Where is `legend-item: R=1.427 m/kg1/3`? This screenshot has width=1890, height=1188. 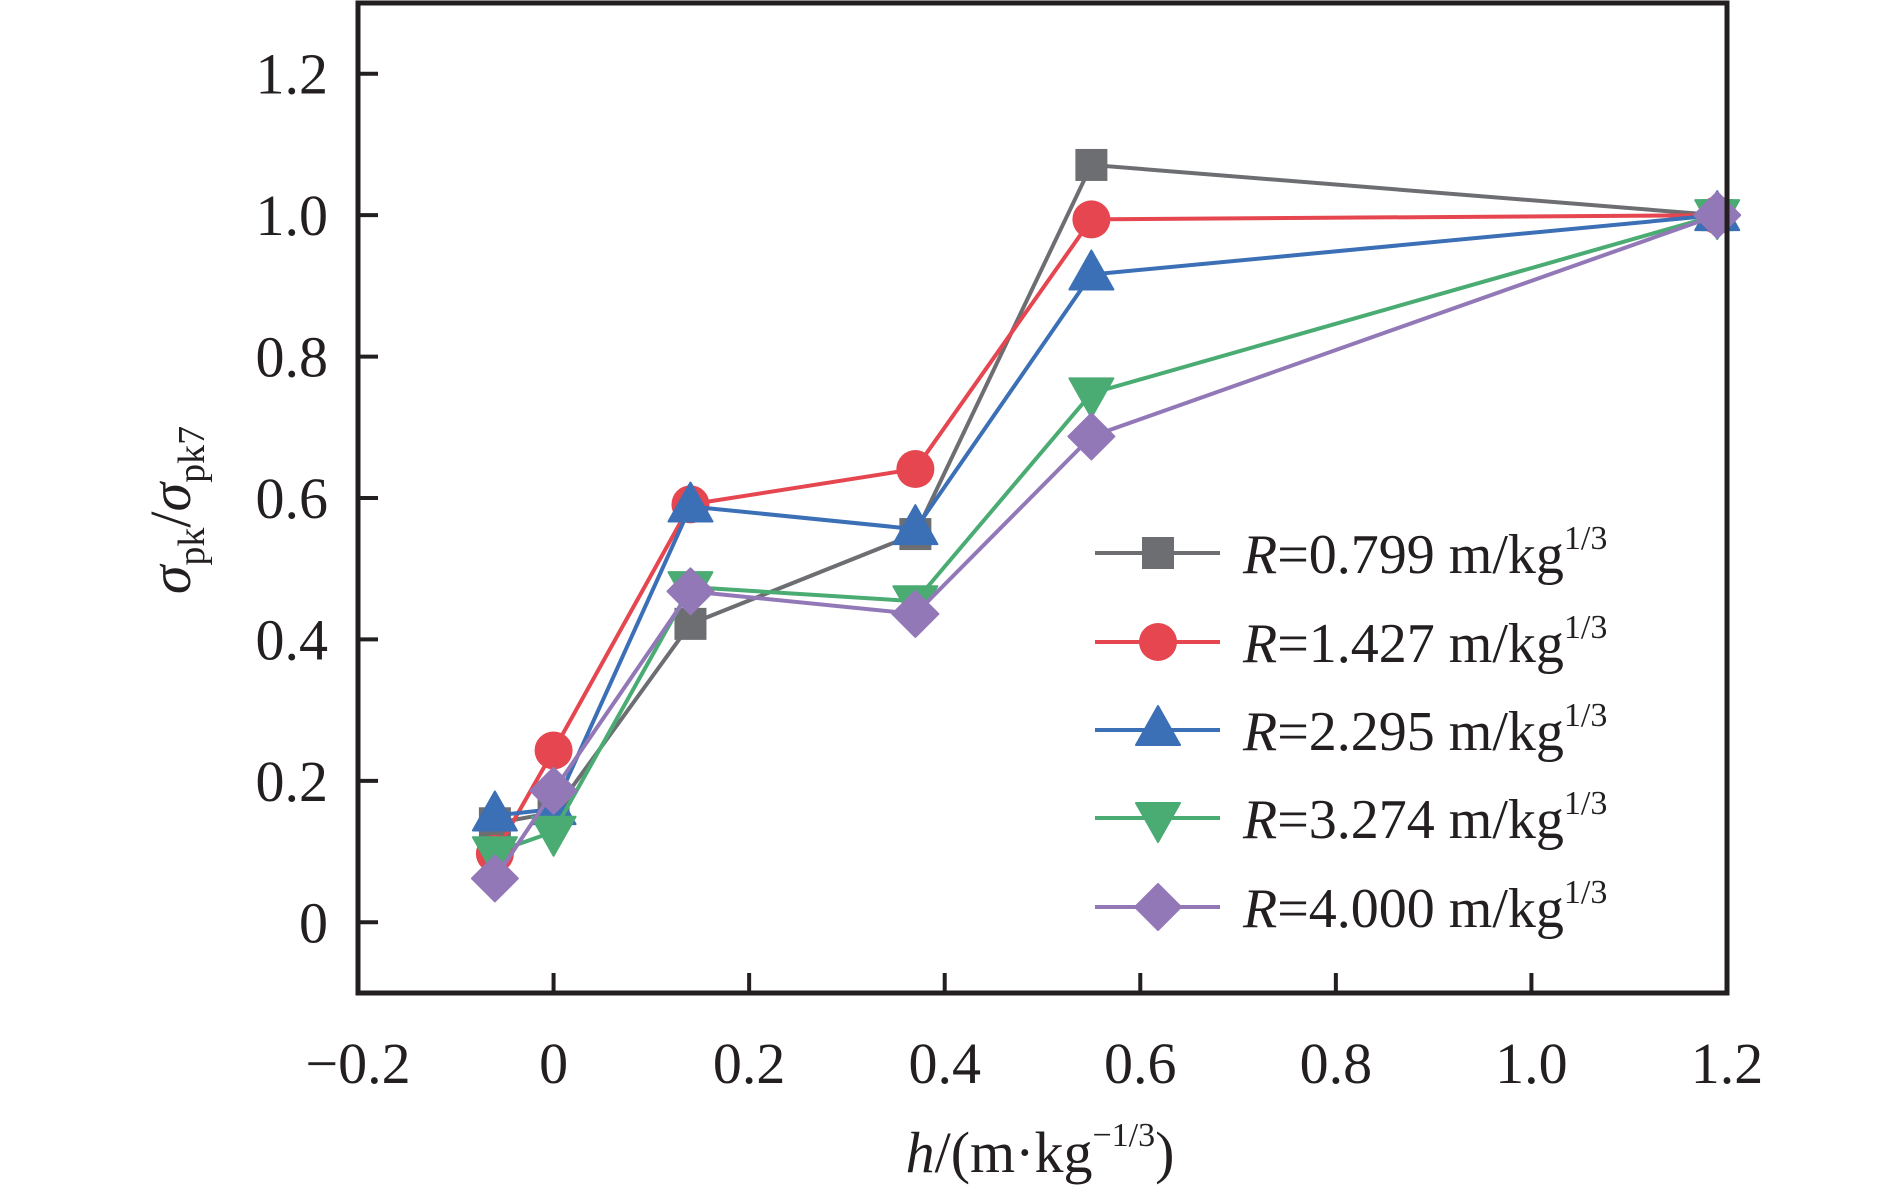
legend-item: R=1.427 m/kg1/3 is located at coordinates (1351, 642).